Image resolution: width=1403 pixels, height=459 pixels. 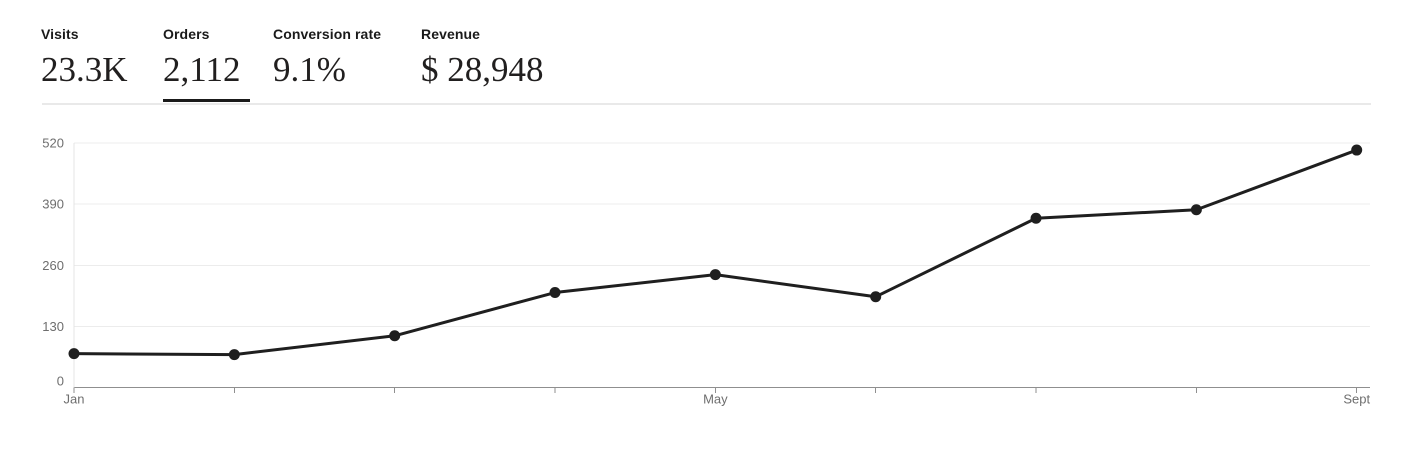 What do you see at coordinates (60, 381) in the screenshot?
I see `y-axis-tick-label: 0` at bounding box center [60, 381].